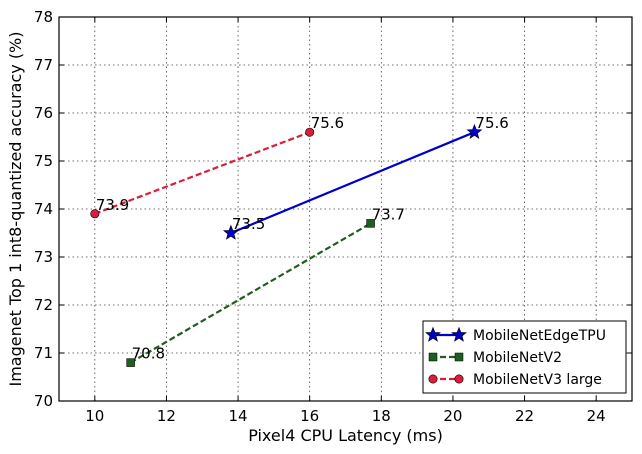 The width and height of the screenshot is (642, 454). I want to click on y-tick-label: 73, so click(43, 257).